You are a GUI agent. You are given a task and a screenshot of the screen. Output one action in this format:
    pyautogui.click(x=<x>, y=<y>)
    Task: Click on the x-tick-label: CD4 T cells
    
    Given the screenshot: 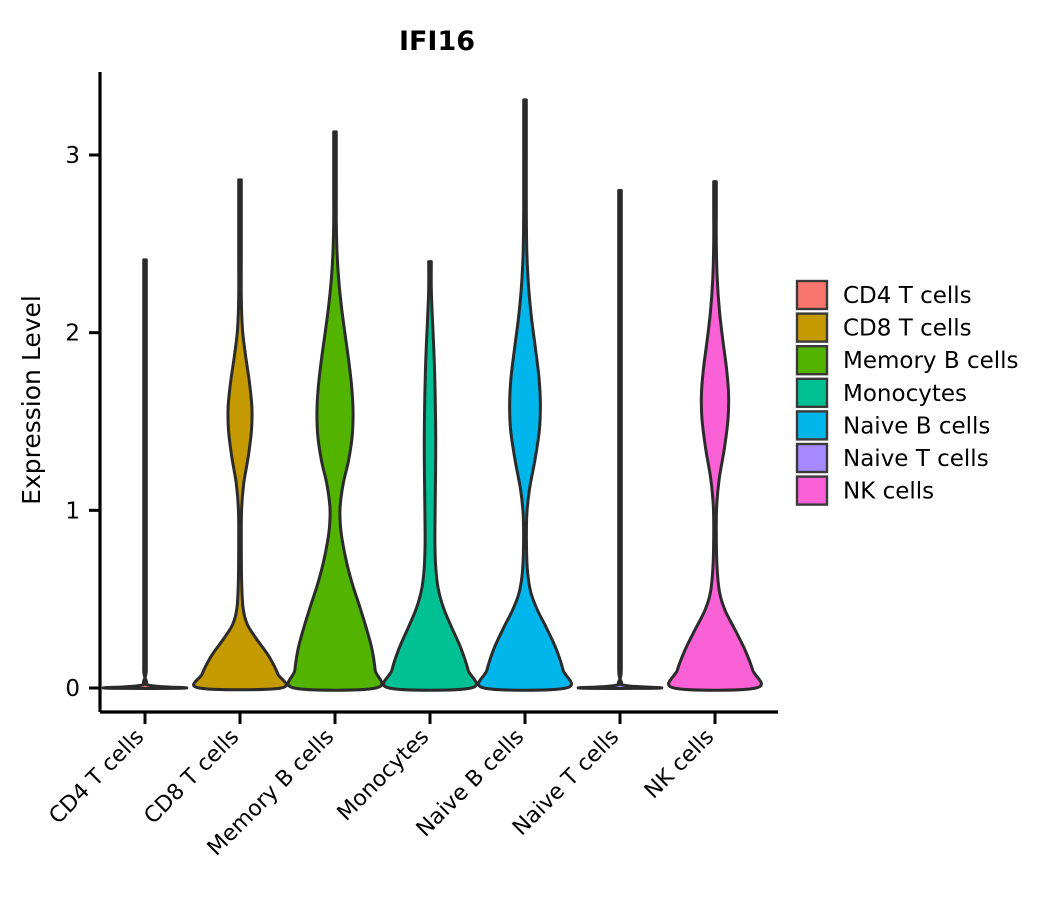 What is the action you would take?
    pyautogui.click(x=97, y=777)
    